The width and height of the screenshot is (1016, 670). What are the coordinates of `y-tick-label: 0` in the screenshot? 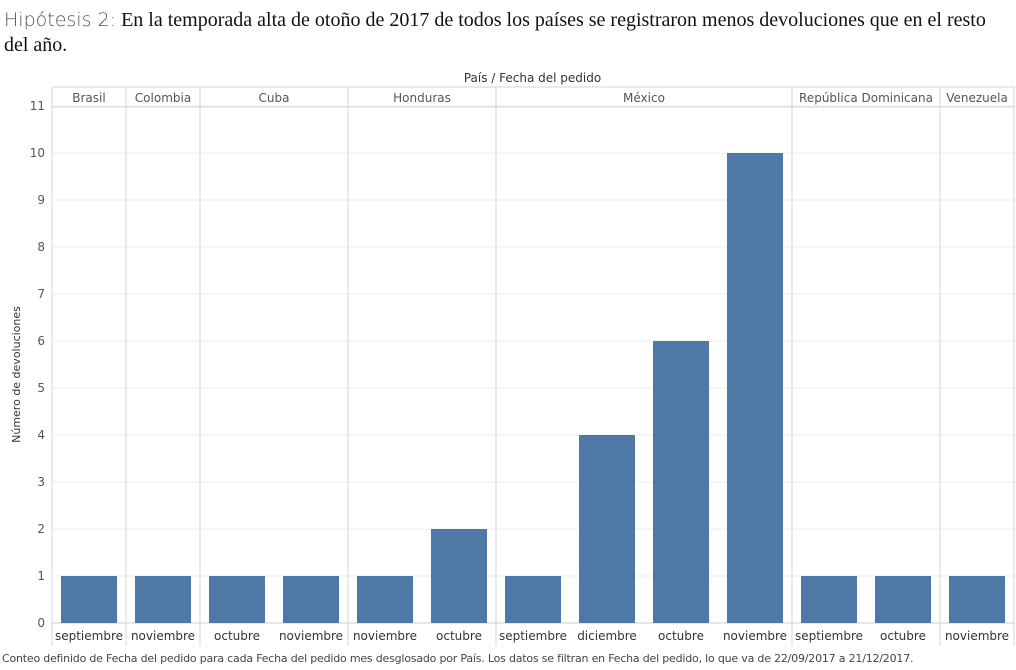 It's located at (41, 623).